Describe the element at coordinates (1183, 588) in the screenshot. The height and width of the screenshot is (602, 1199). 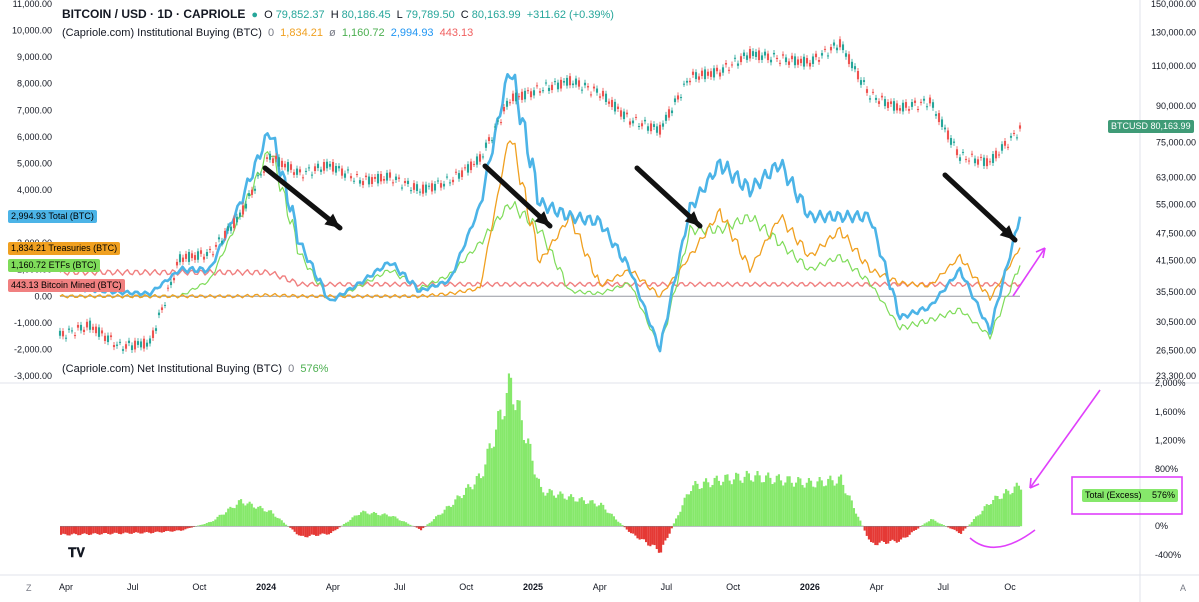
I see `auto-scale-icon: A` at that location.